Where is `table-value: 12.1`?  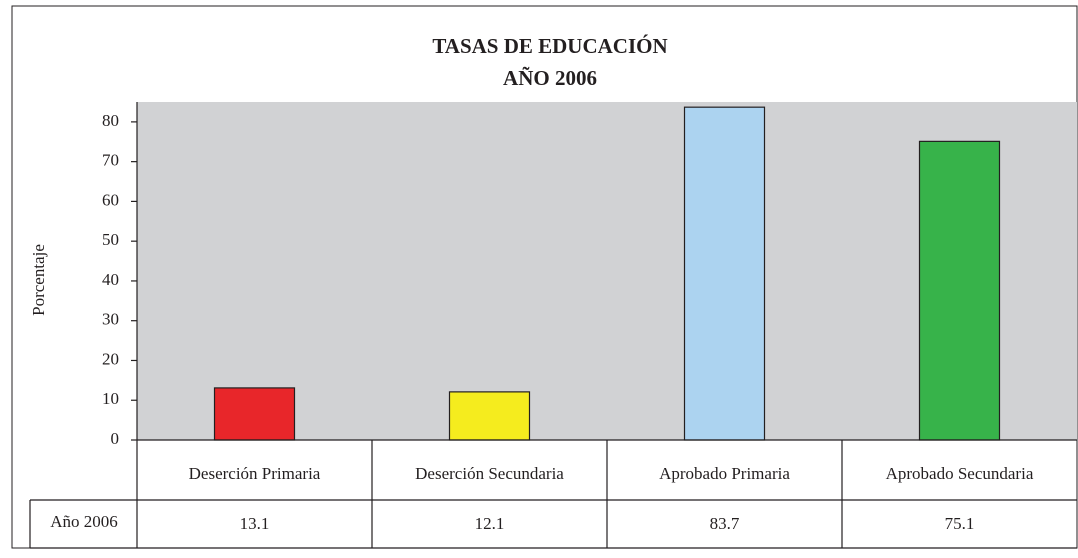 table-value: 12.1 is located at coordinates (490, 523).